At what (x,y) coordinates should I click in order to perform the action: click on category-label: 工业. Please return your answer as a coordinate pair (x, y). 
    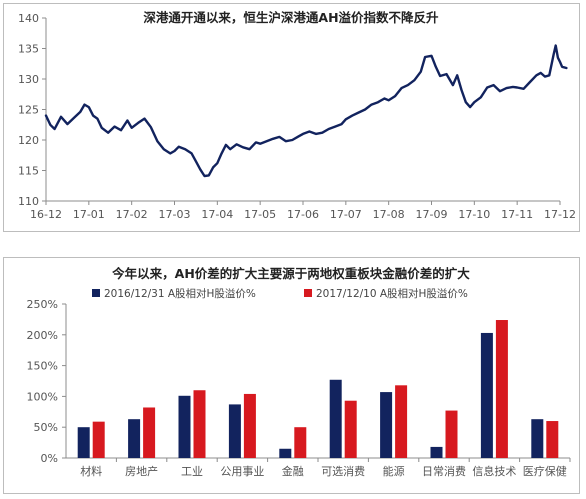
    Looking at the image, I should click on (192, 471).